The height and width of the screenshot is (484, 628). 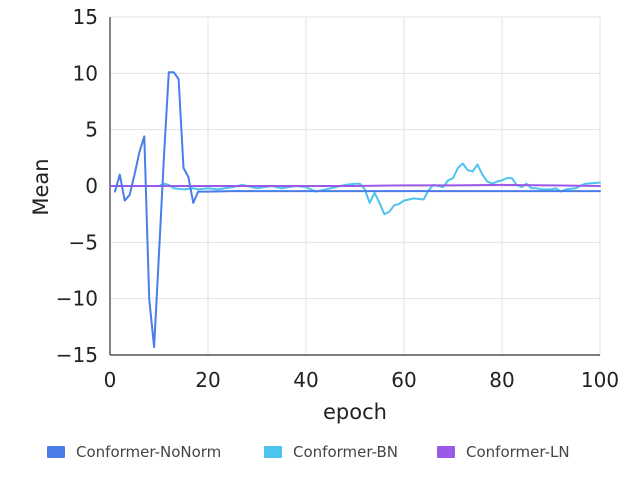 I want to click on y-tick-label: 15, so click(x=85, y=17).